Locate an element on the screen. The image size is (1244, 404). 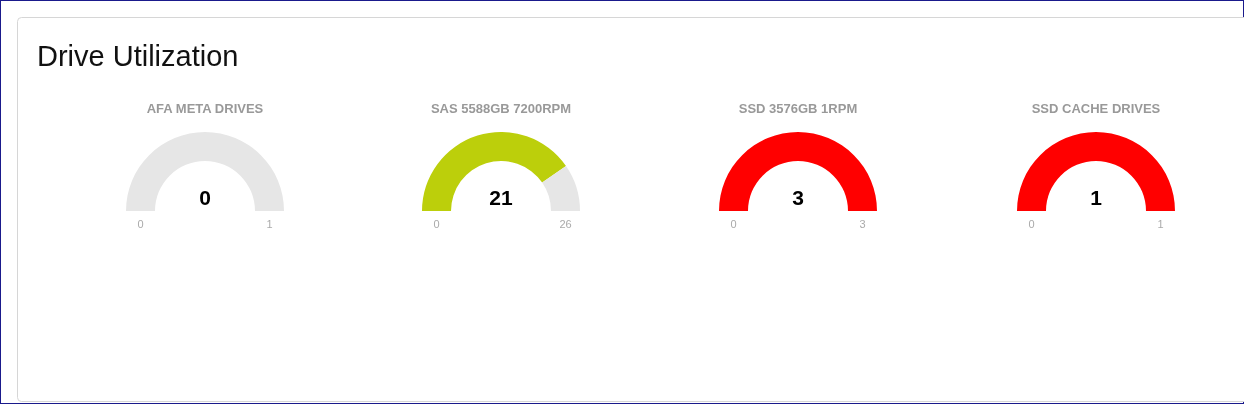
text: 26 is located at coordinates (565, 224).